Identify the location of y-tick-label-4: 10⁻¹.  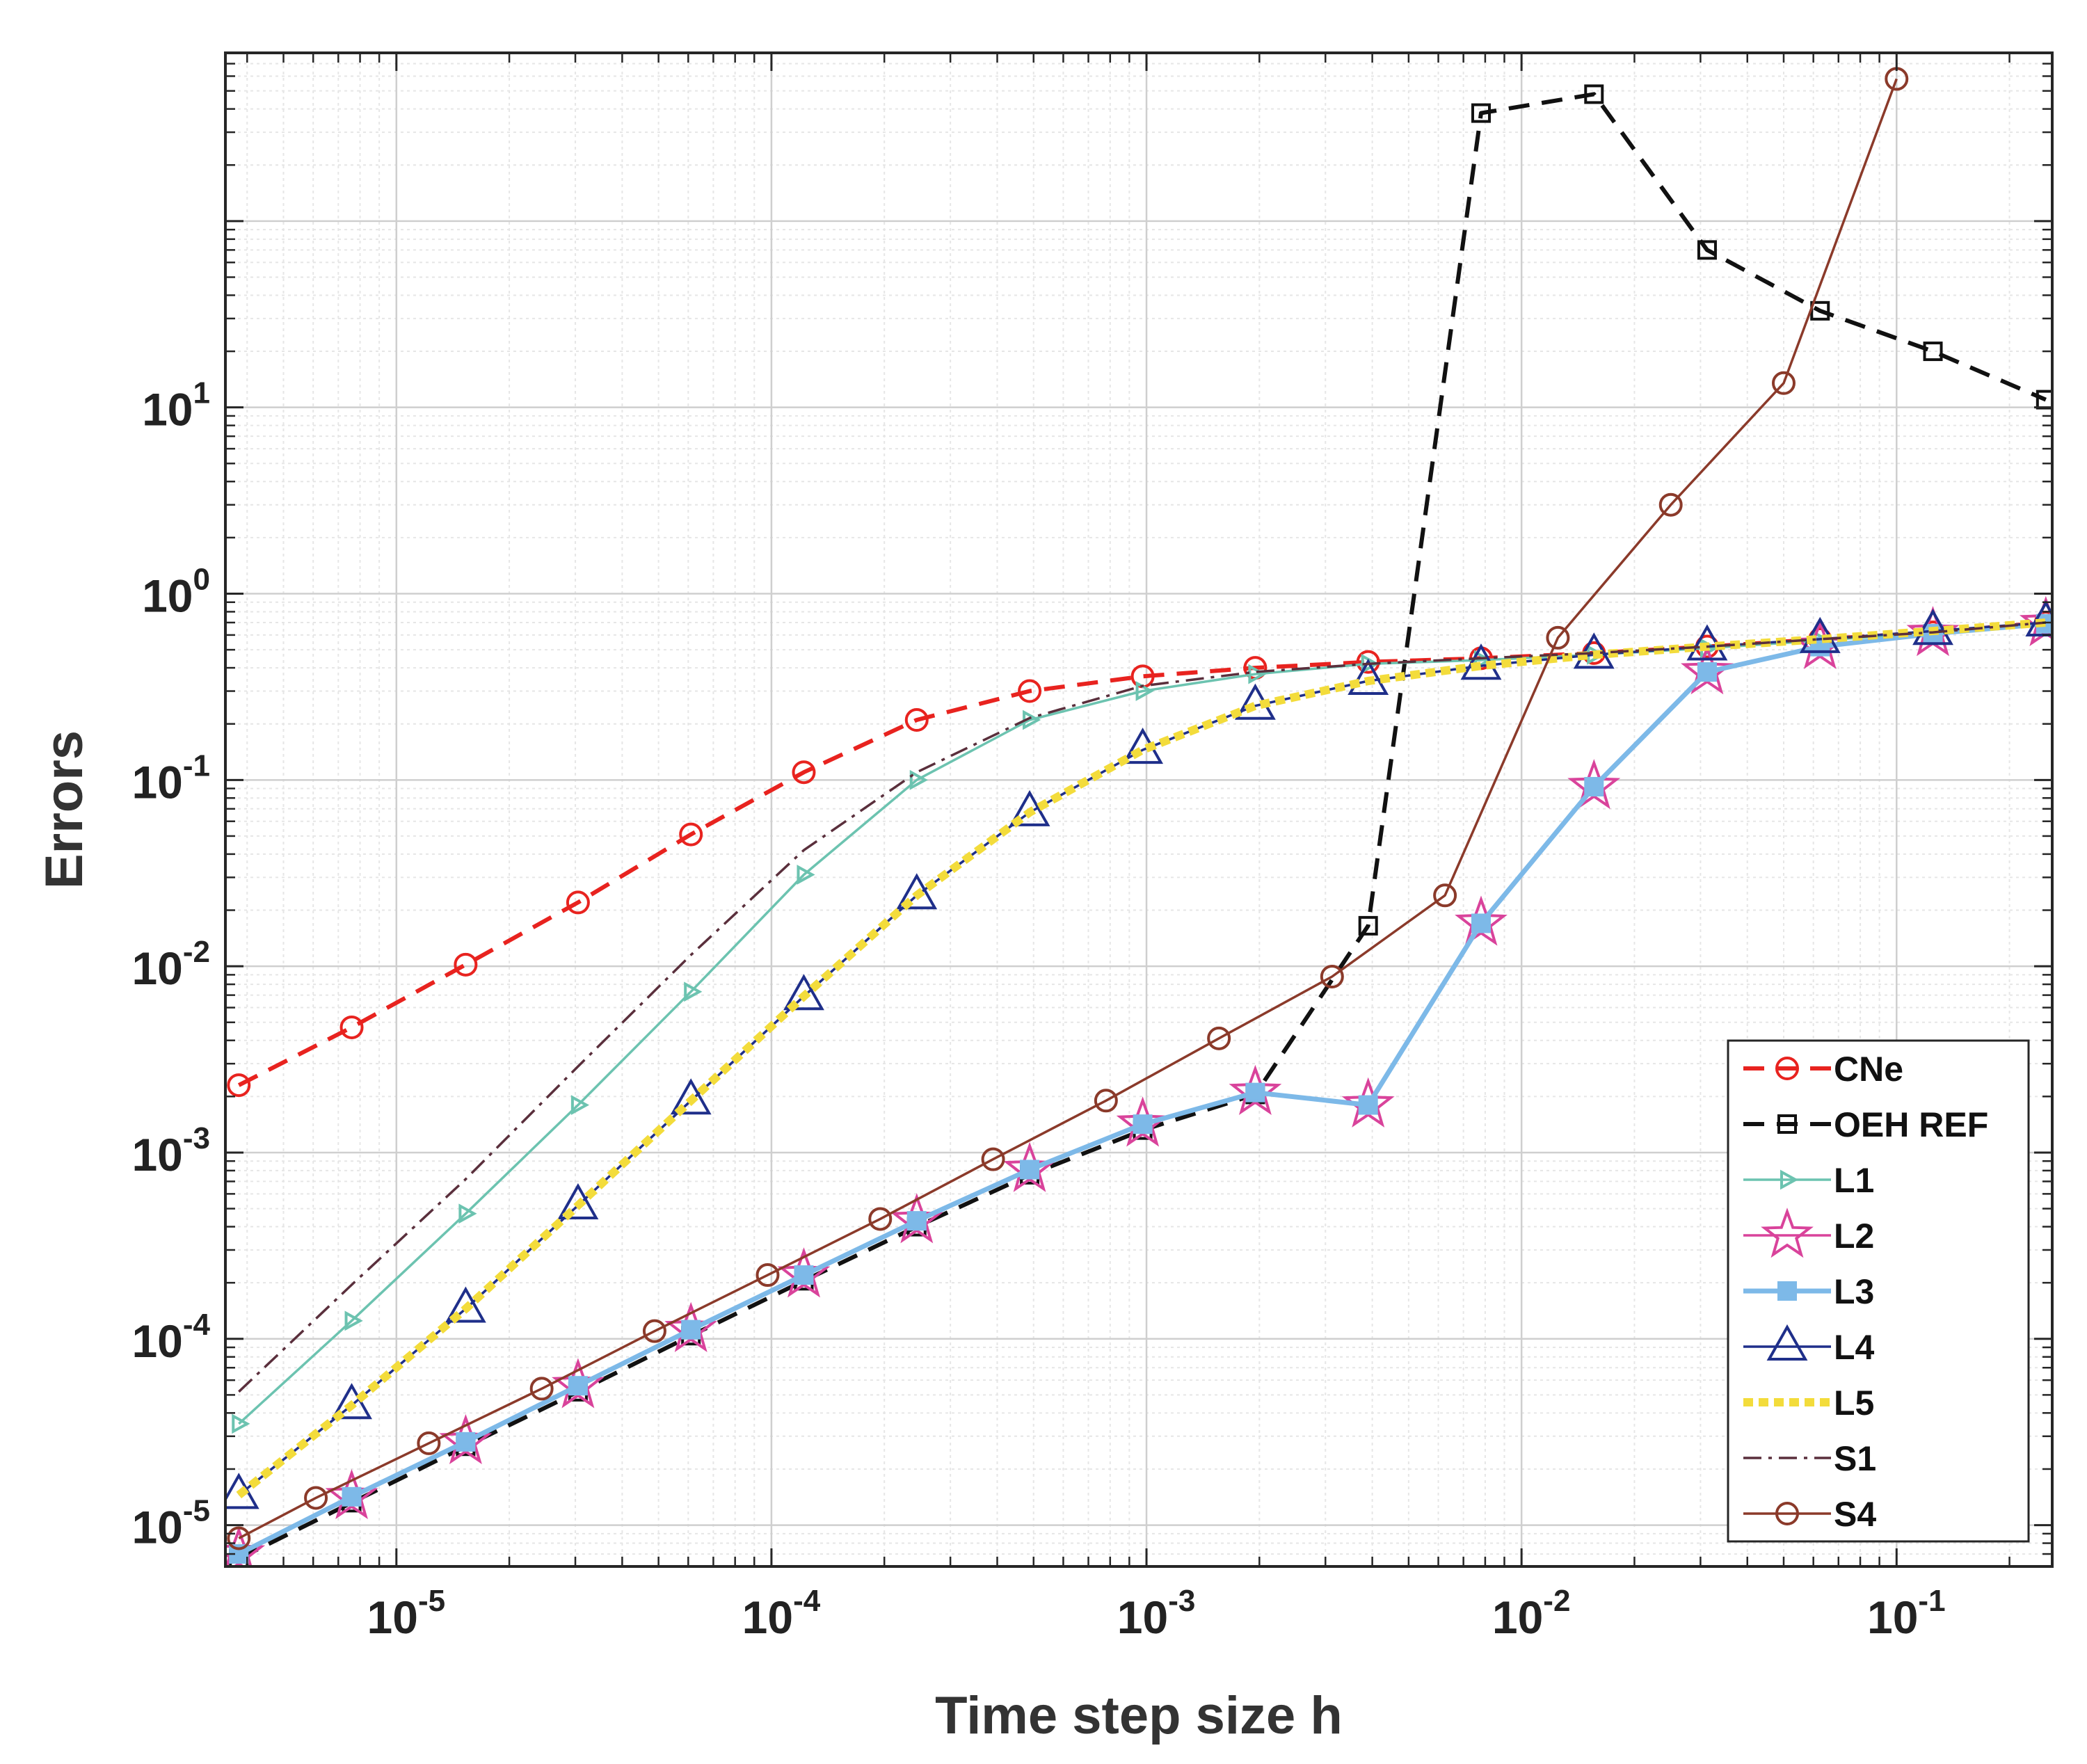
(170, 778).